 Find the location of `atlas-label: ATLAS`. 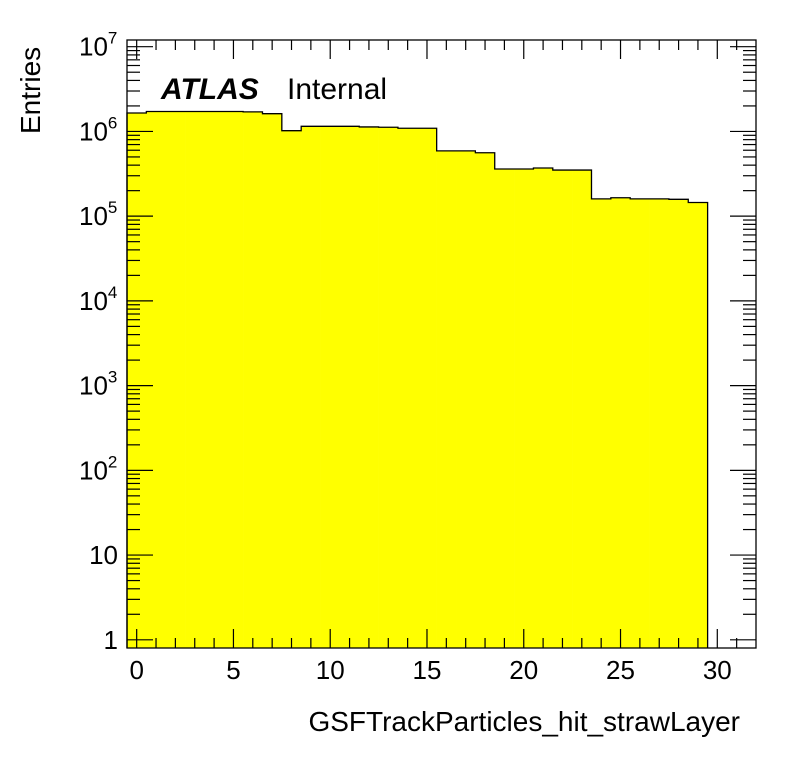

atlas-label: ATLAS is located at coordinates (209, 89).